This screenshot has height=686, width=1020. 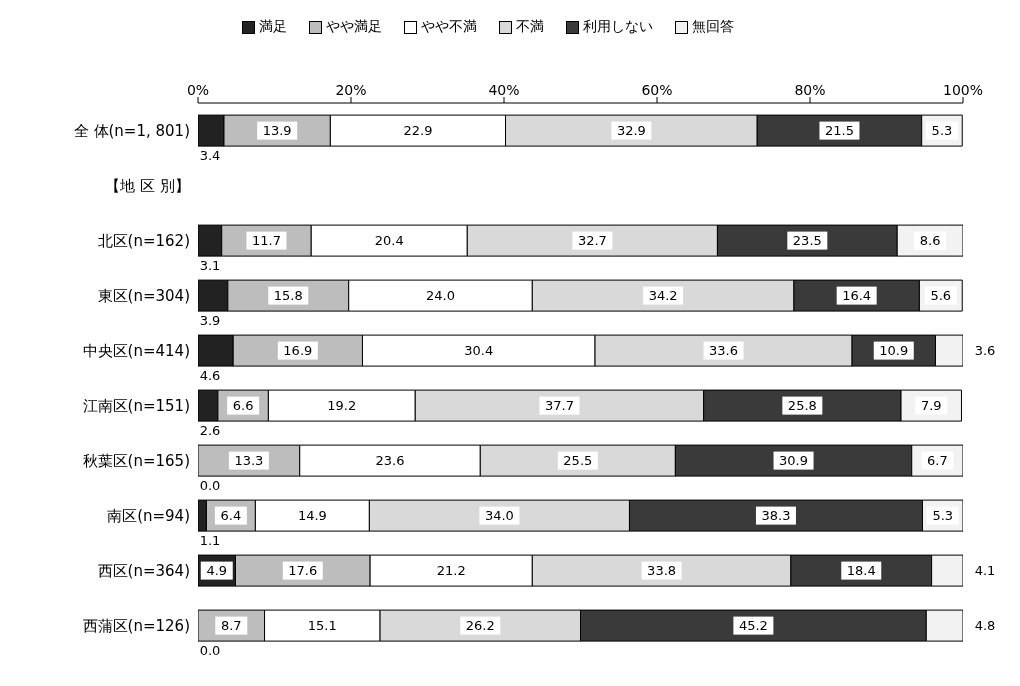 I want to click on text: 34.2, so click(x=663, y=296).